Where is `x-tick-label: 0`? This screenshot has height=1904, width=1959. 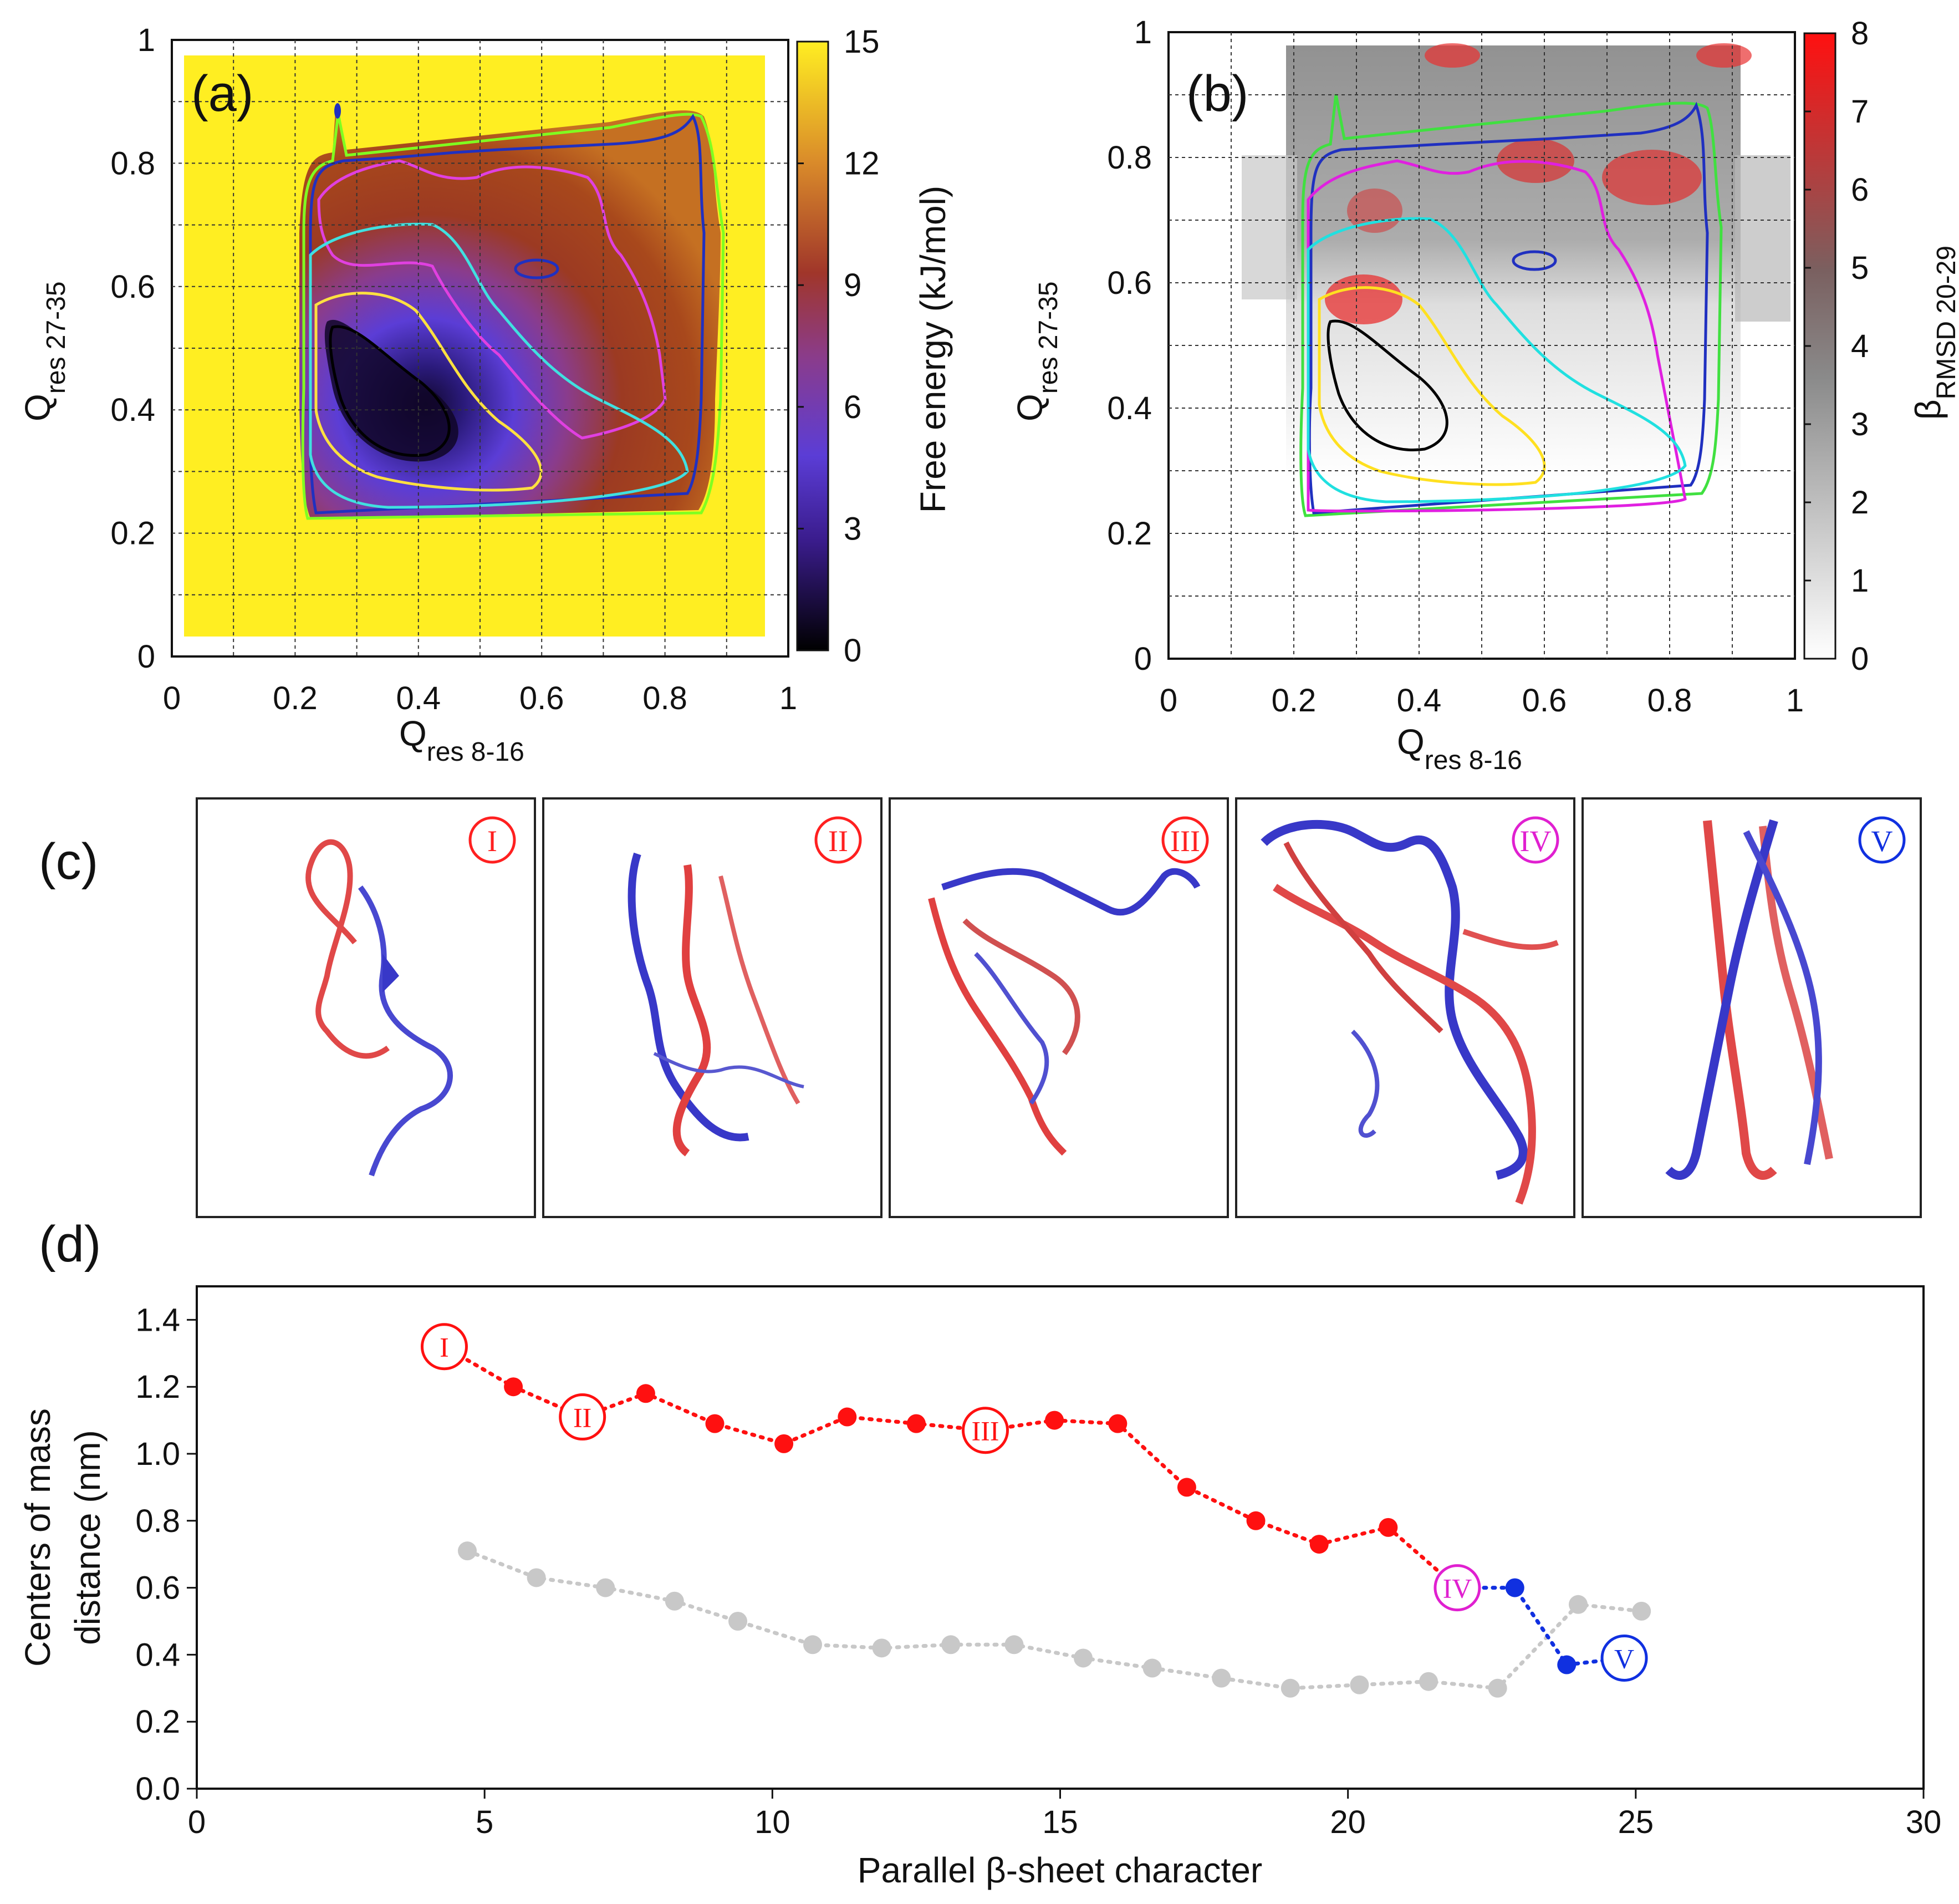
x-tick-label: 0 is located at coordinates (197, 1822).